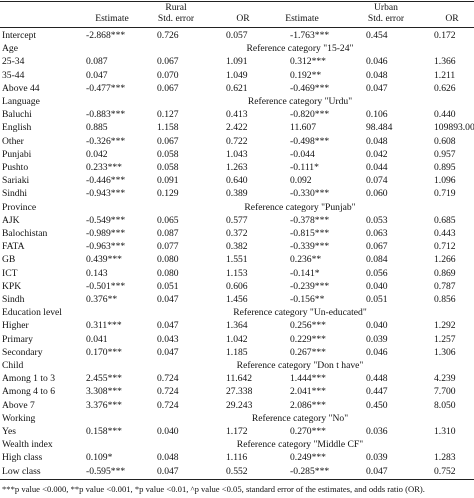 This screenshot has width=474, height=498. What do you see at coordinates (25, 233) in the screenshot?
I see `row-label: Balochistan` at bounding box center [25, 233].